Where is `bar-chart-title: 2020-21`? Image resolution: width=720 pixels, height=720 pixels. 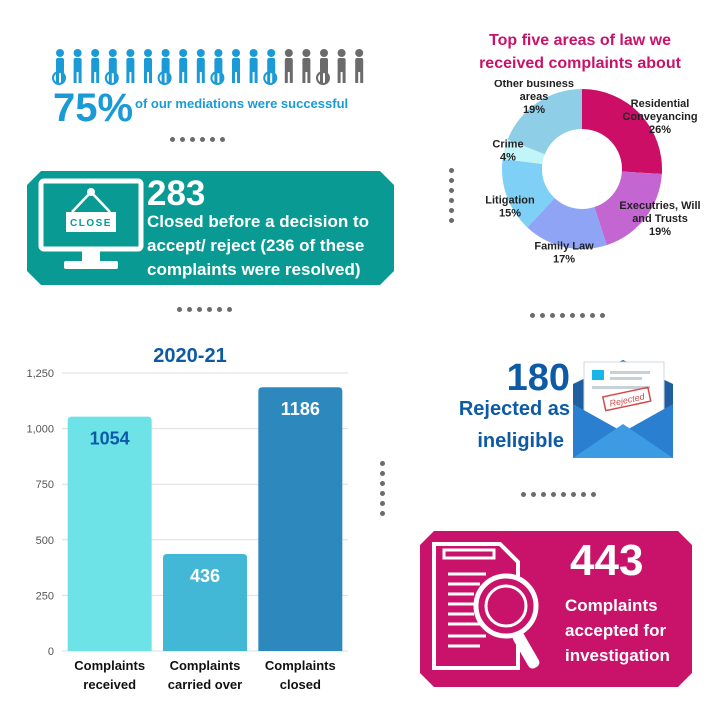
bar-chart-title: 2020-21 is located at coordinates (189, 356).